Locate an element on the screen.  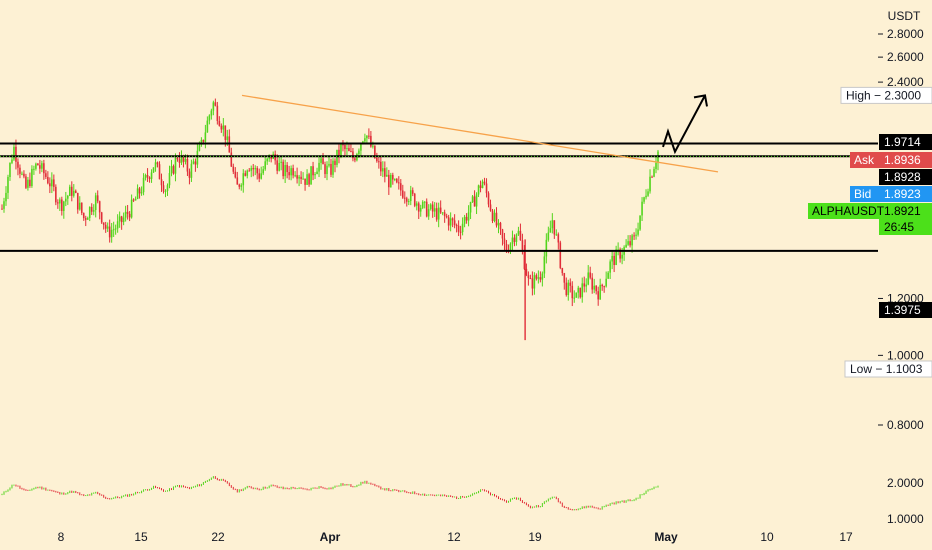
bid-tag-label-box is located at coordinates (864, 194).